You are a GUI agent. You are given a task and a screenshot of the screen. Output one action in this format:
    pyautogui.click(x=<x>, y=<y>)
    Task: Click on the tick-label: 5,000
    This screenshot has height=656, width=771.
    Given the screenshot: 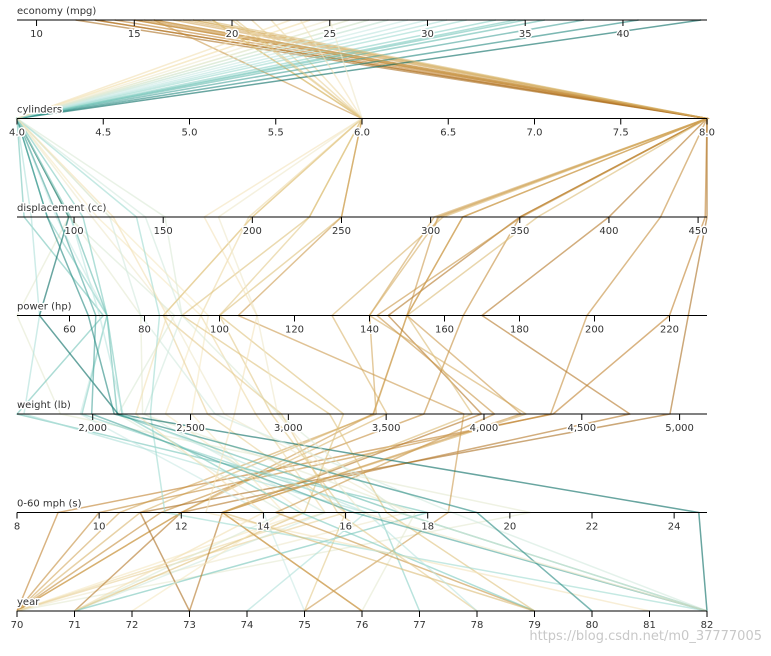 What is the action you would take?
    pyautogui.click(x=679, y=428)
    